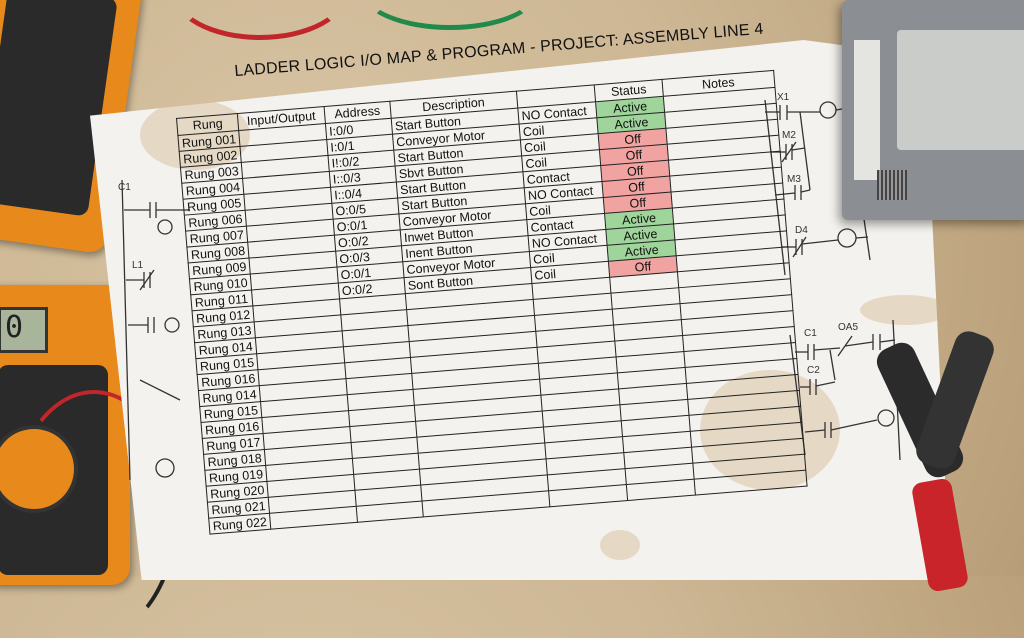 This screenshot has height=638, width=1024. What do you see at coordinates (24, 330) in the screenshot?
I see `multimeter-display: 0` at bounding box center [24, 330].